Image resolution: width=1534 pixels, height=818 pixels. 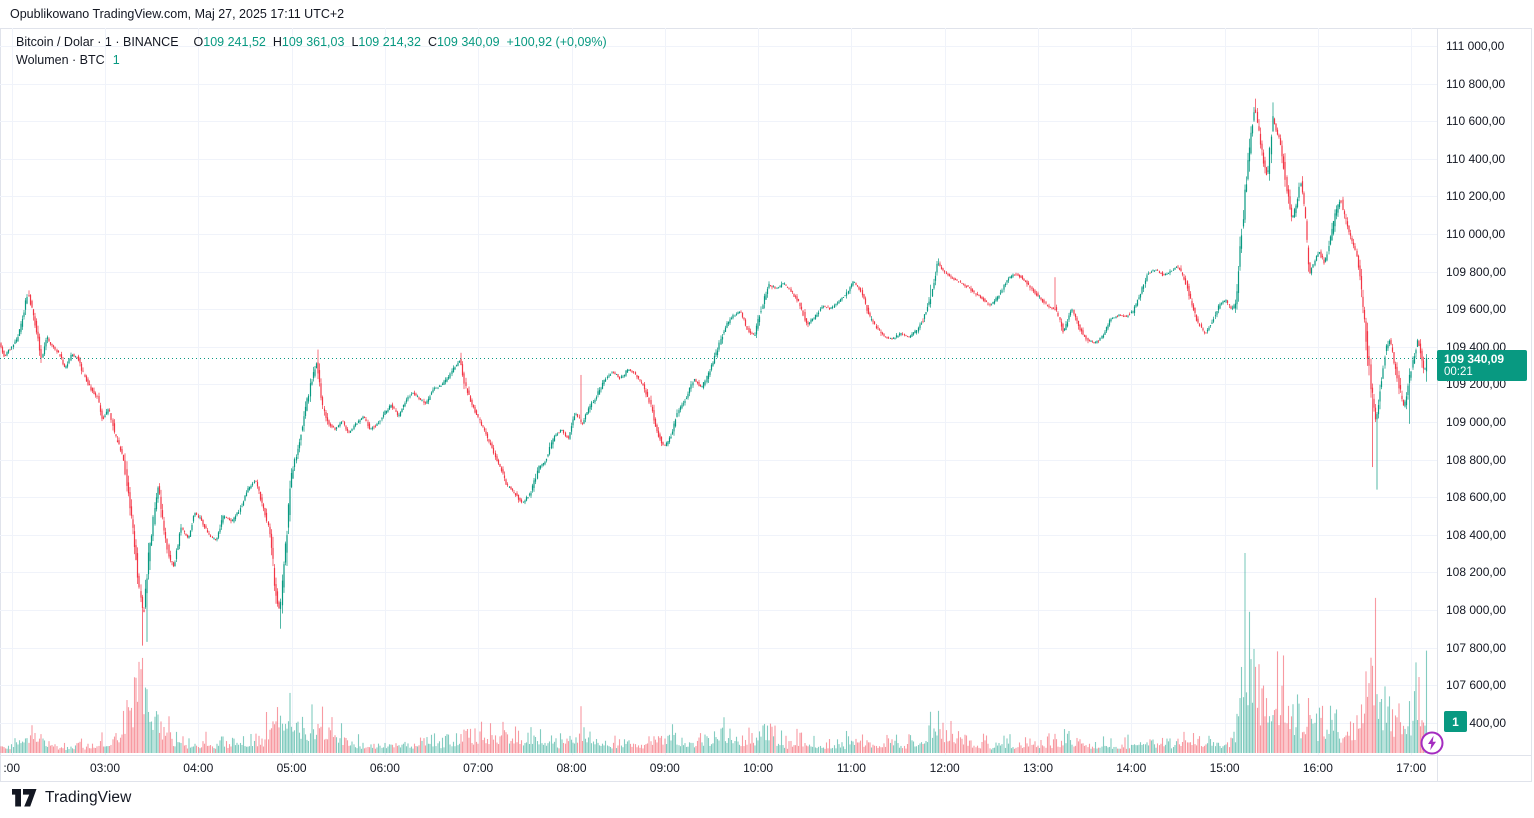 What do you see at coordinates (1224, 768) in the screenshot?
I see `time-axis-label: 15:00` at bounding box center [1224, 768].